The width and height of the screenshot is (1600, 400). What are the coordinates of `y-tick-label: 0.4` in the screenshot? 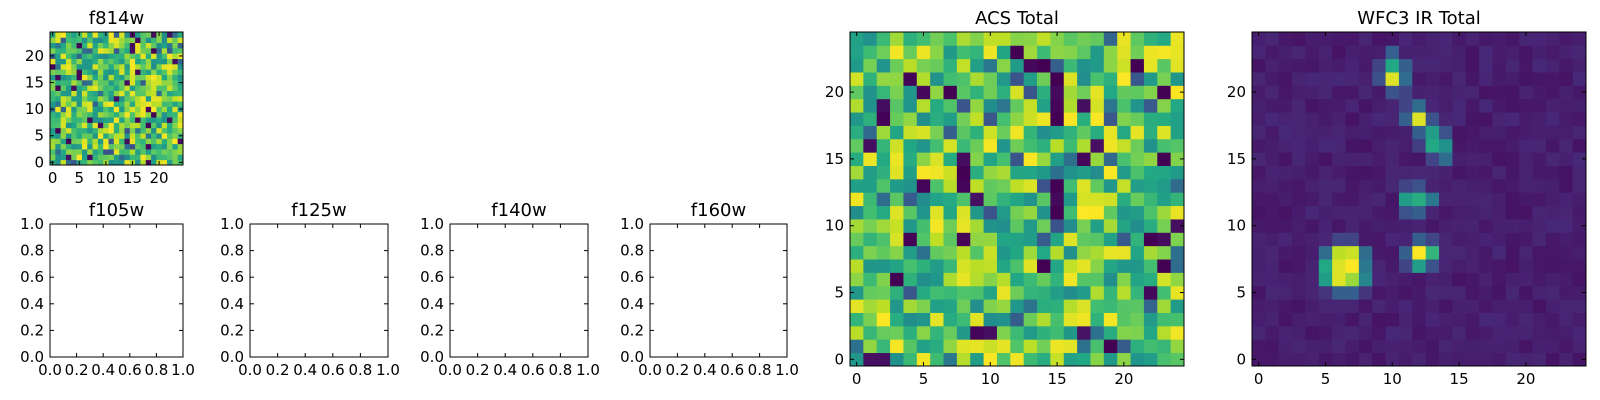 It's located at (32, 304).